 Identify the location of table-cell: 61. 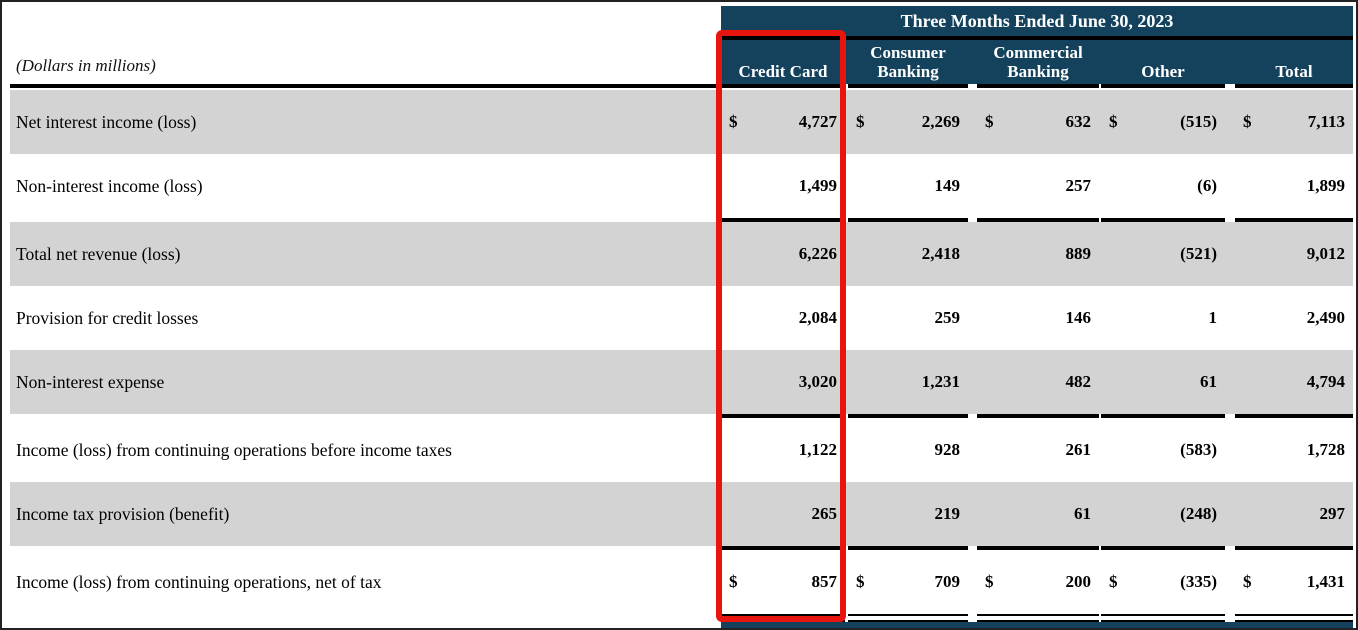
(1038, 514).